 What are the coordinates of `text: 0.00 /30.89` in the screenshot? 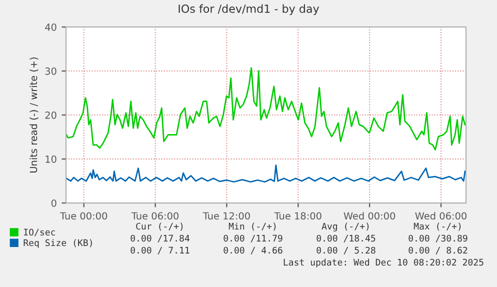 It's located at (438, 238).